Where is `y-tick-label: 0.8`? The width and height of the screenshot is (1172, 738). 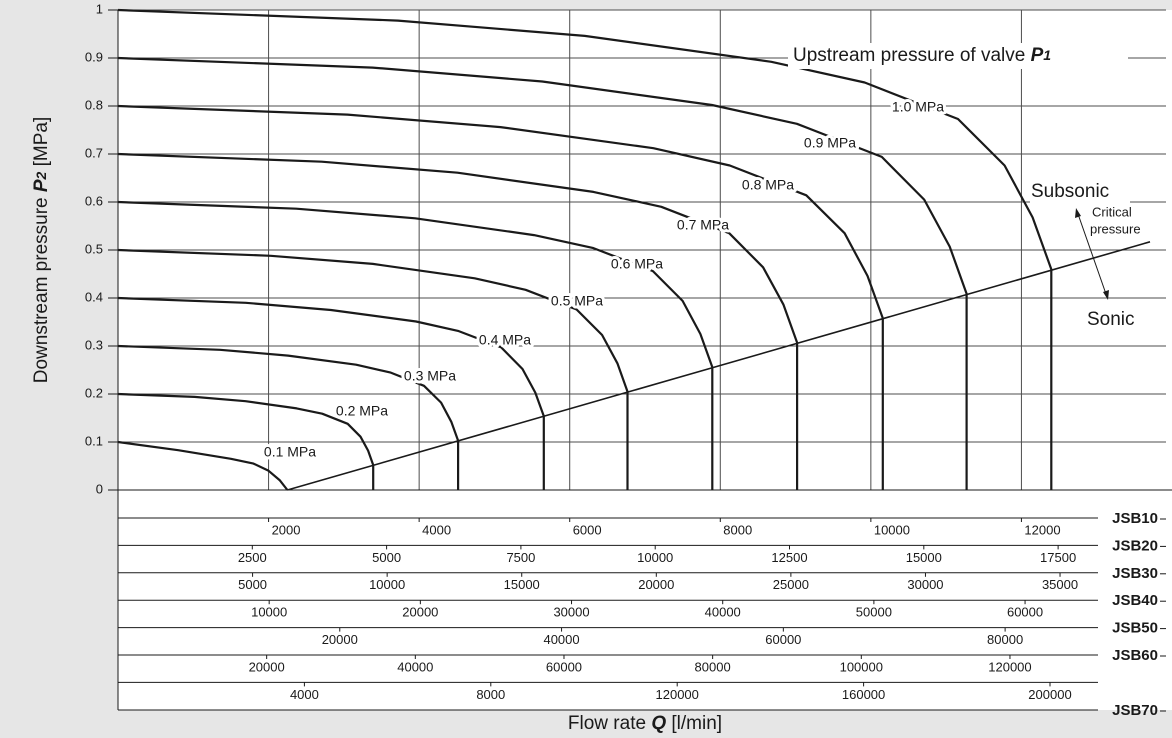
y-tick-label: 0.8 is located at coordinates (94, 104).